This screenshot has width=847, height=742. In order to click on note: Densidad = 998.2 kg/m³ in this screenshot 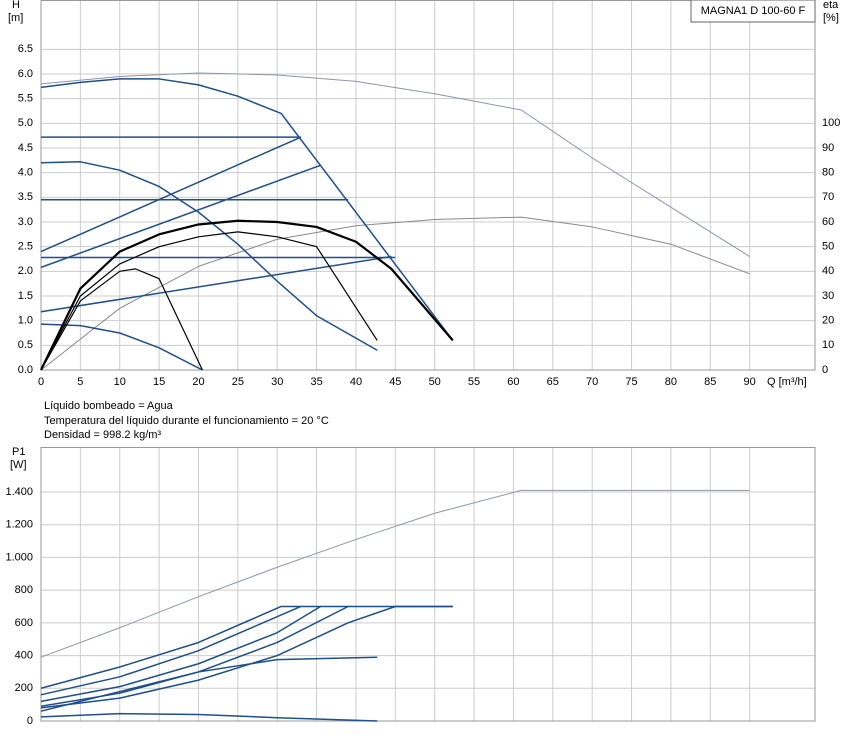, I will do `click(102, 435)`.